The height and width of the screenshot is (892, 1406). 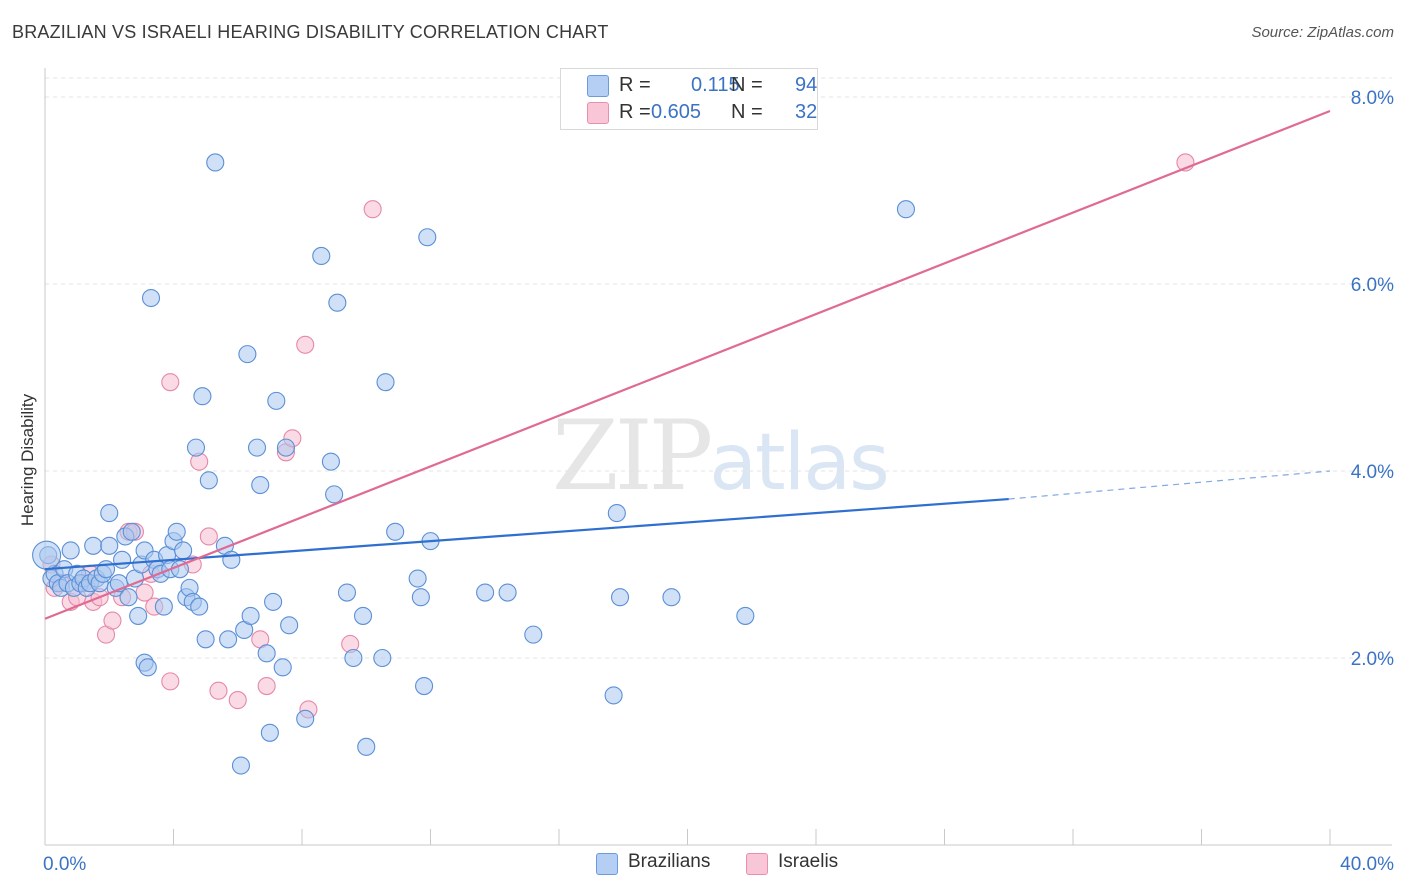 I want to click on watermark-atlas: atlas, so click(x=799, y=463).